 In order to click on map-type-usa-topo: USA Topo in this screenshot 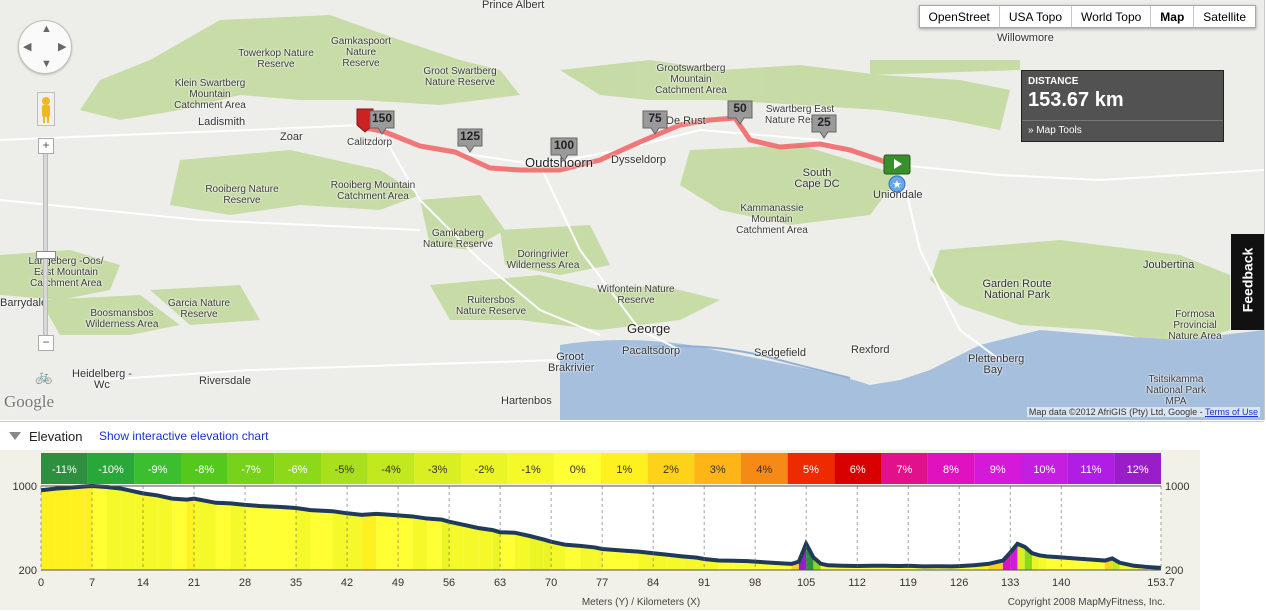, I will do `click(1034, 16)`.